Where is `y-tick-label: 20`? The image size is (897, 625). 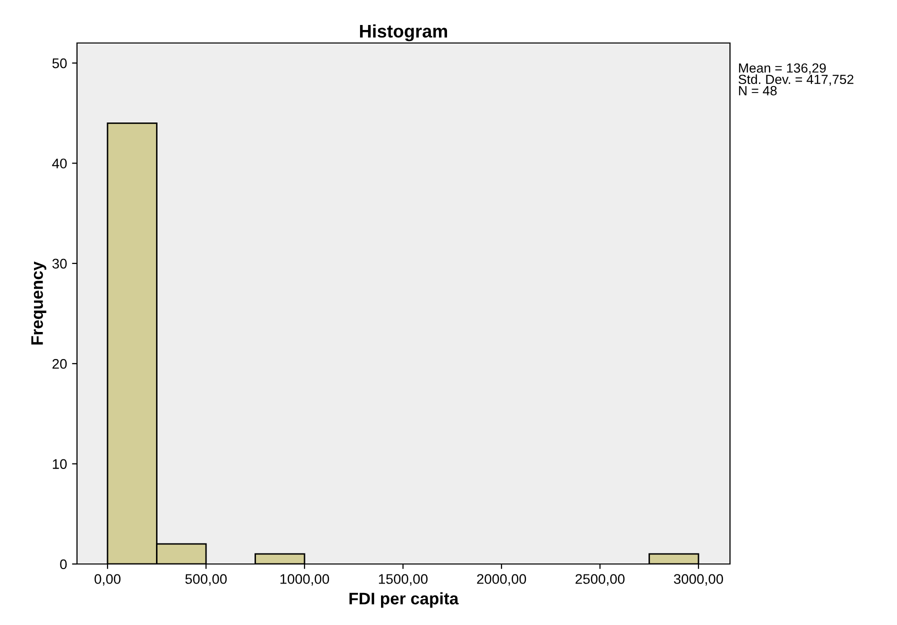
y-tick-label: 20 is located at coordinates (59, 363).